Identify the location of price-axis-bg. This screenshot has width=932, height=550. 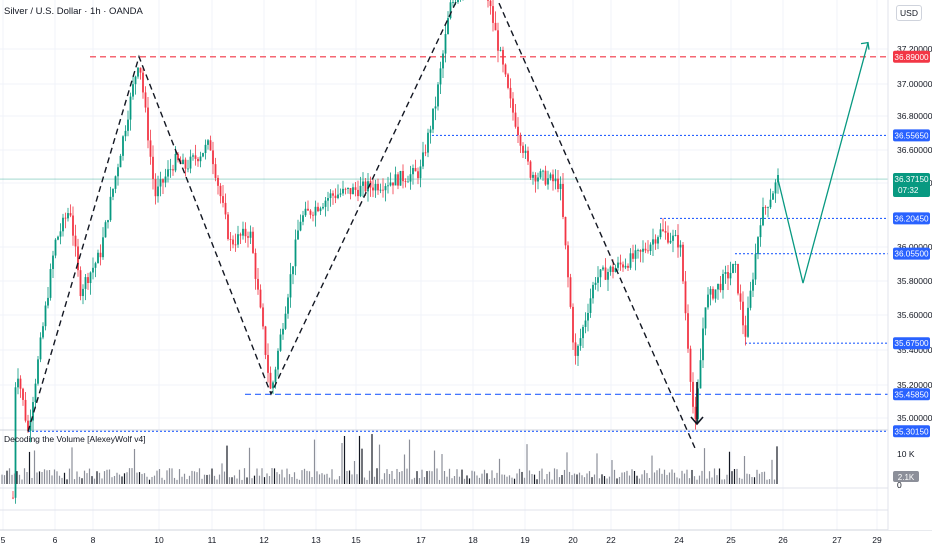
(910, 265).